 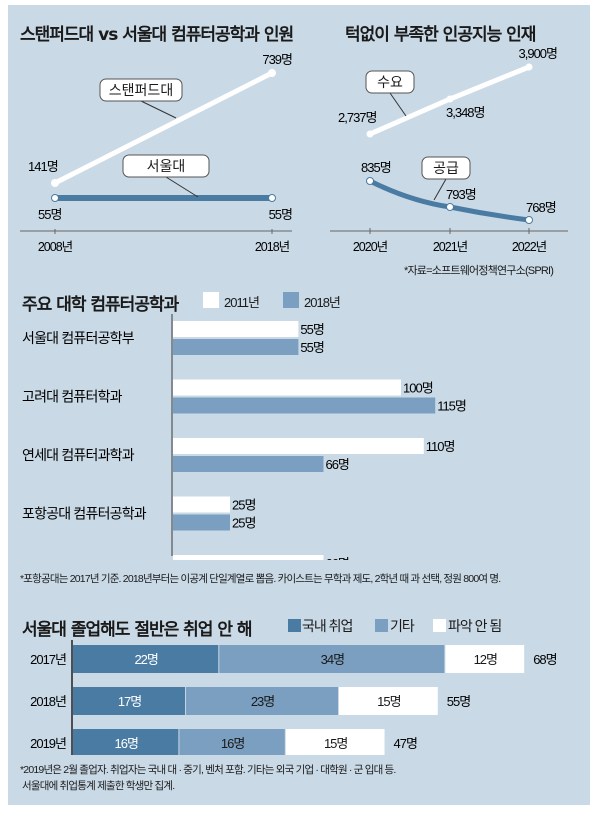 What do you see at coordinates (458, 701) in the screenshot?
I see `chart4-total-label: 55명` at bounding box center [458, 701].